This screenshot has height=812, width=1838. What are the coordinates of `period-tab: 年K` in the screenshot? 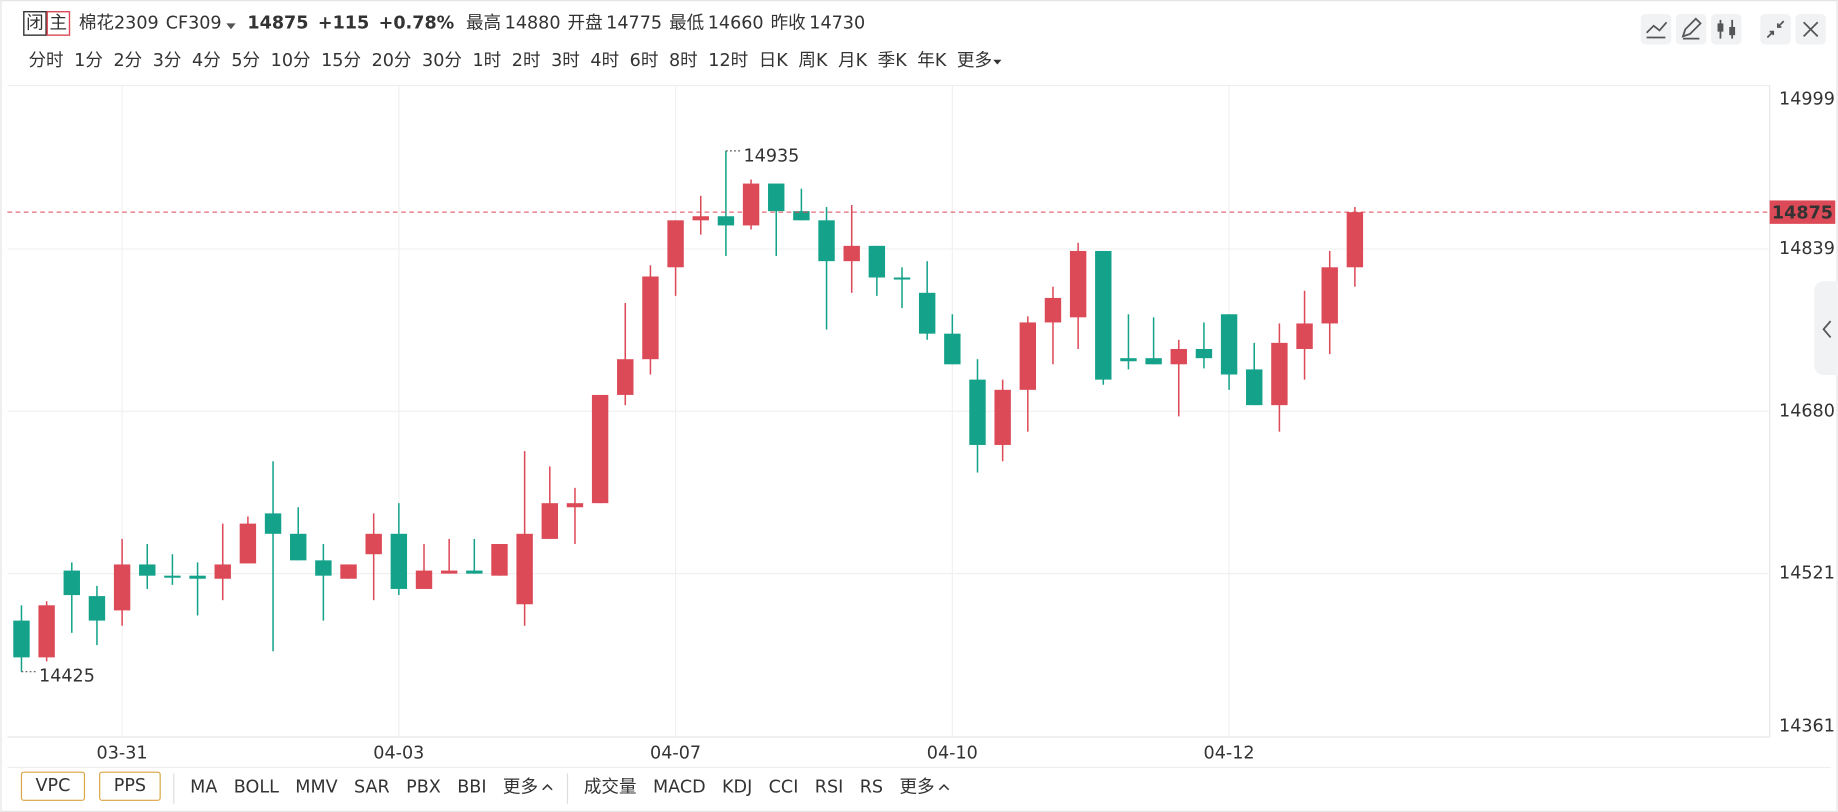 It's located at (932, 61).